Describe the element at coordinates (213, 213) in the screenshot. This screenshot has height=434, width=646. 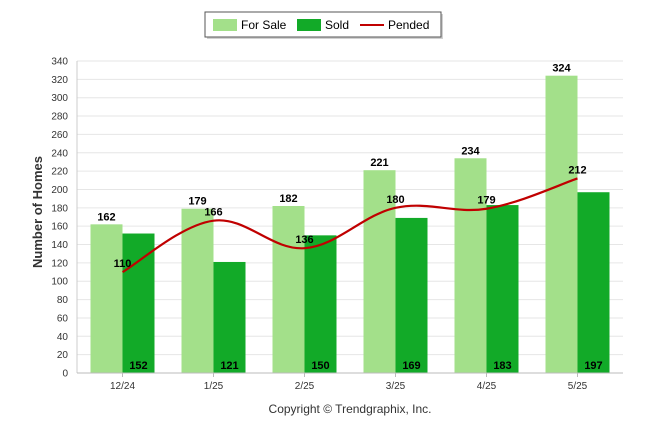
I see `data-label-pended: 166` at that location.